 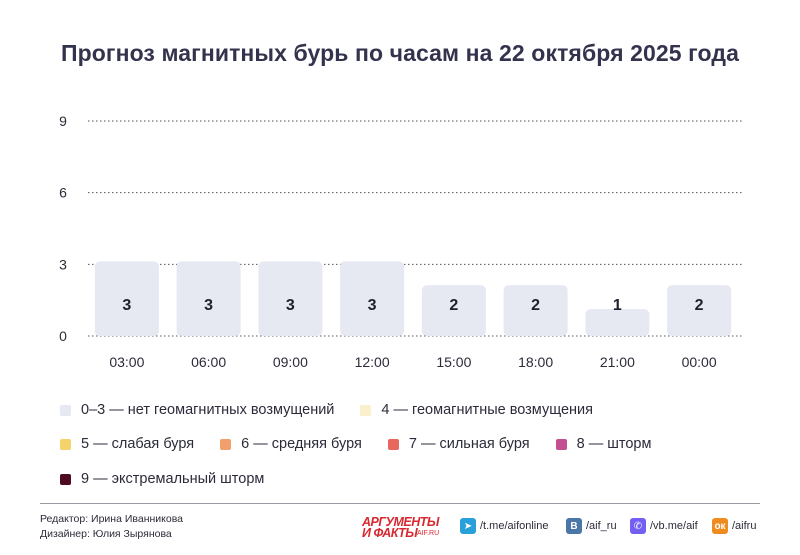 I want to click on social-link-viber: ✆ /vb.me/aif, so click(x=664, y=526).